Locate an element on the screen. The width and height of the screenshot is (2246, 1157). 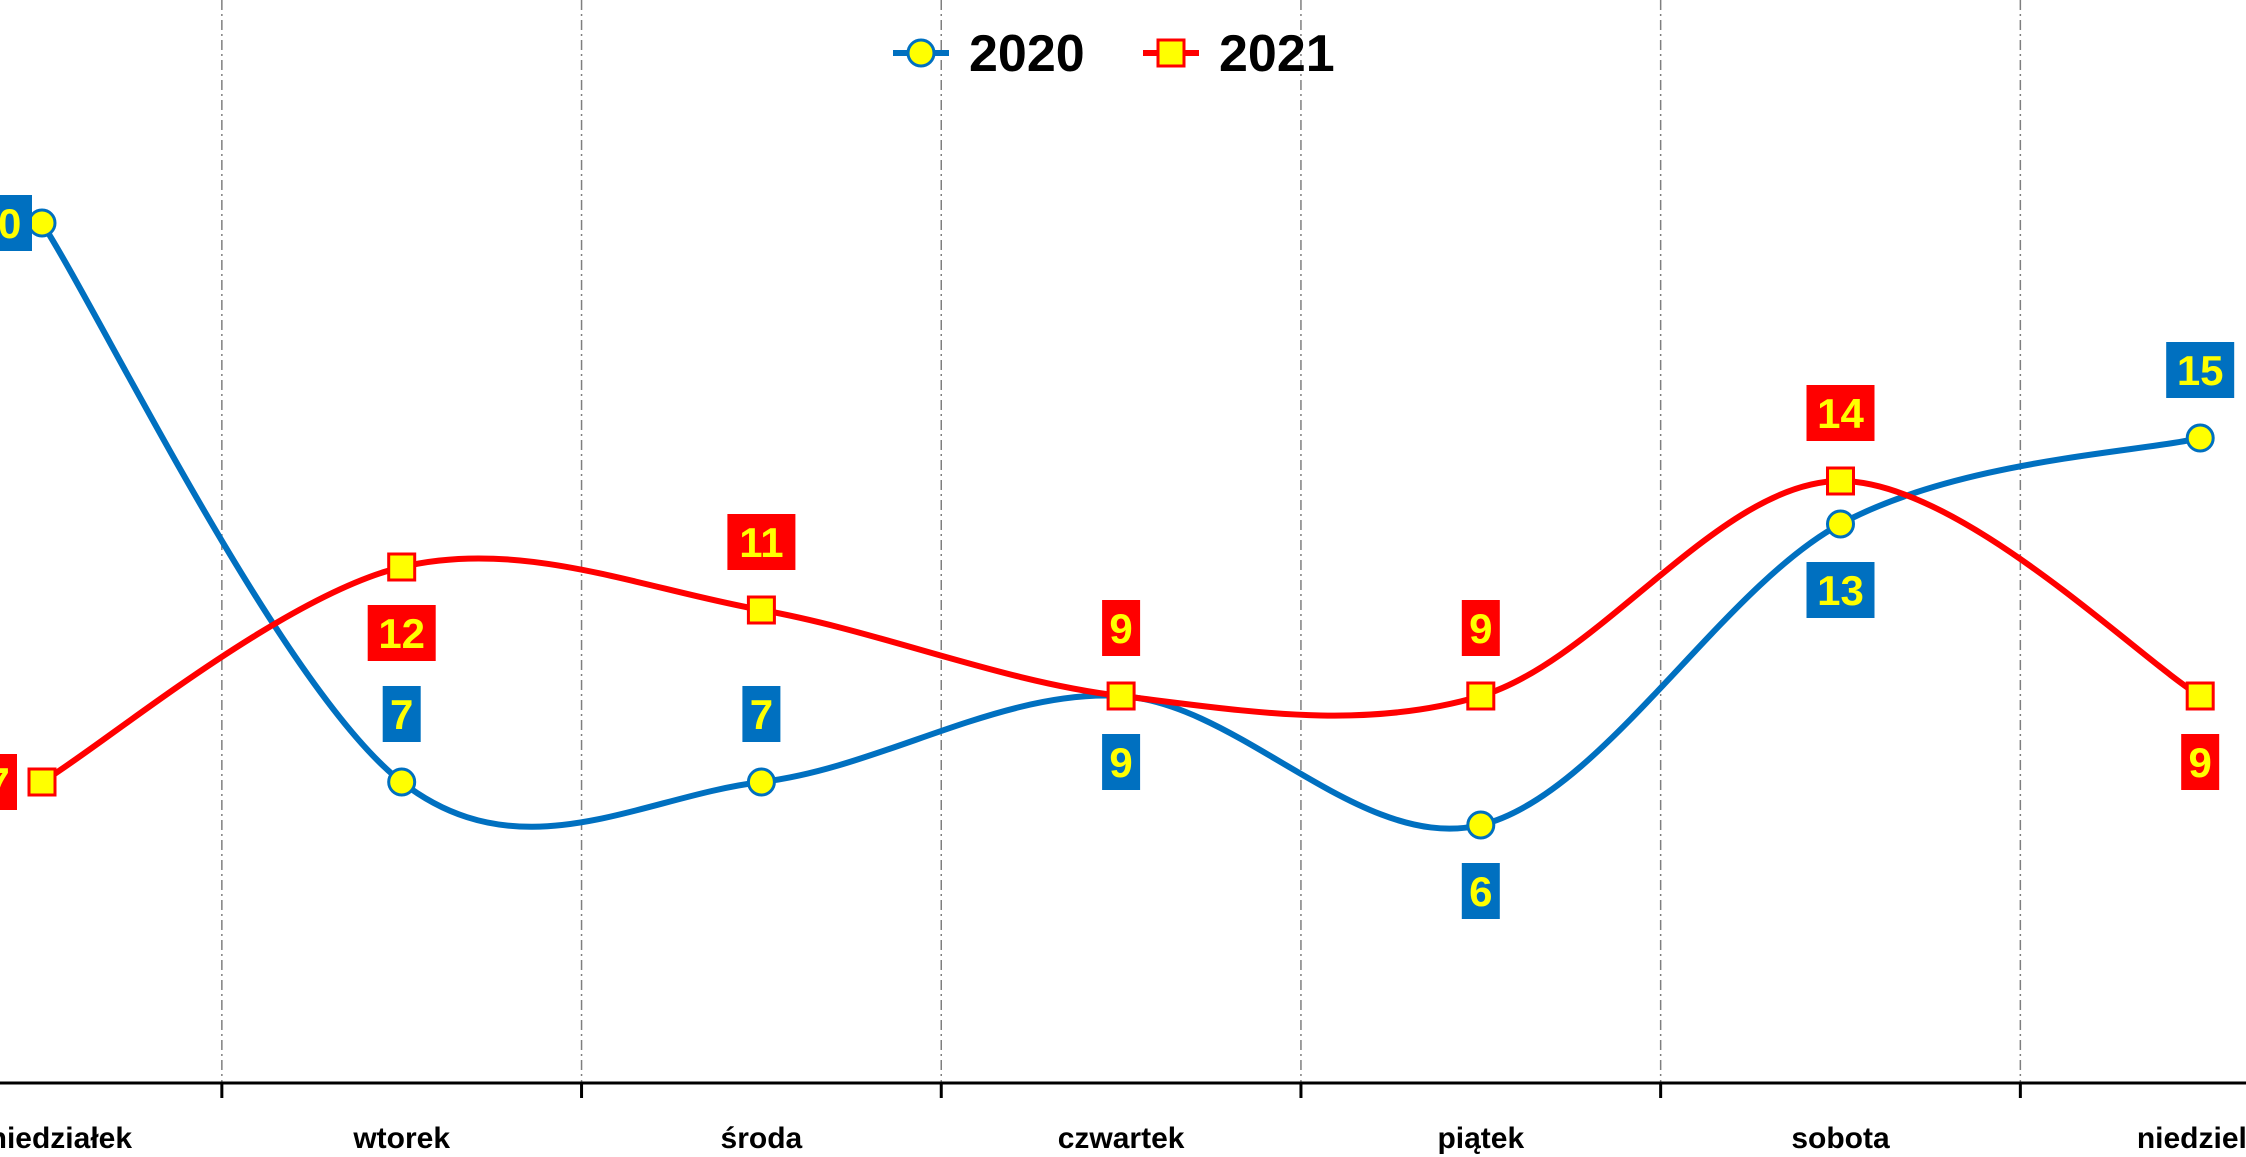
x-tick-label: niedziela is located at coordinates (2191, 1138).